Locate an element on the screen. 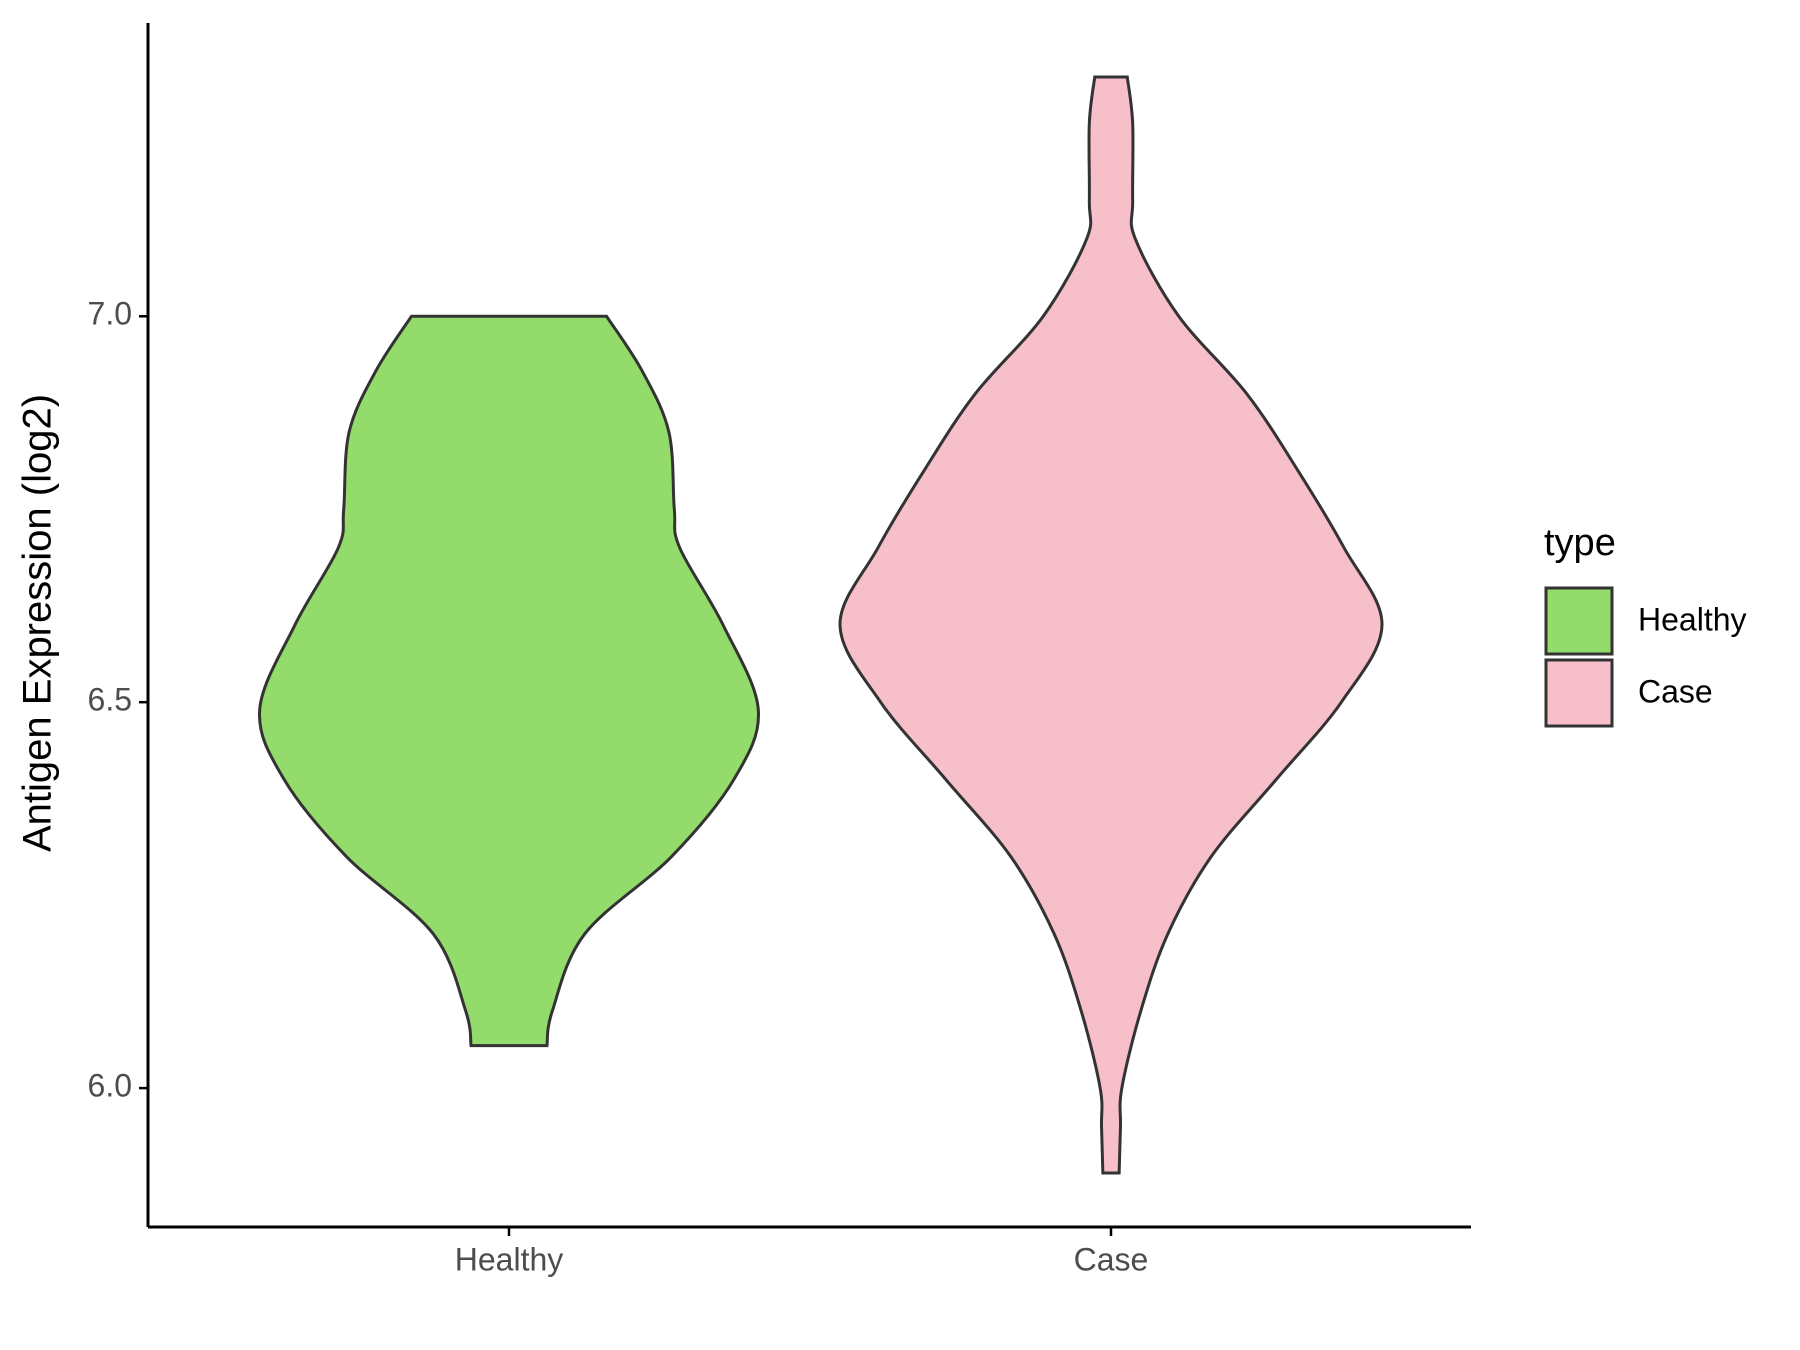 Image resolution: width=1800 pixels, height=1350 pixels. y-tick-label: 6.5 is located at coordinates (110, 700).